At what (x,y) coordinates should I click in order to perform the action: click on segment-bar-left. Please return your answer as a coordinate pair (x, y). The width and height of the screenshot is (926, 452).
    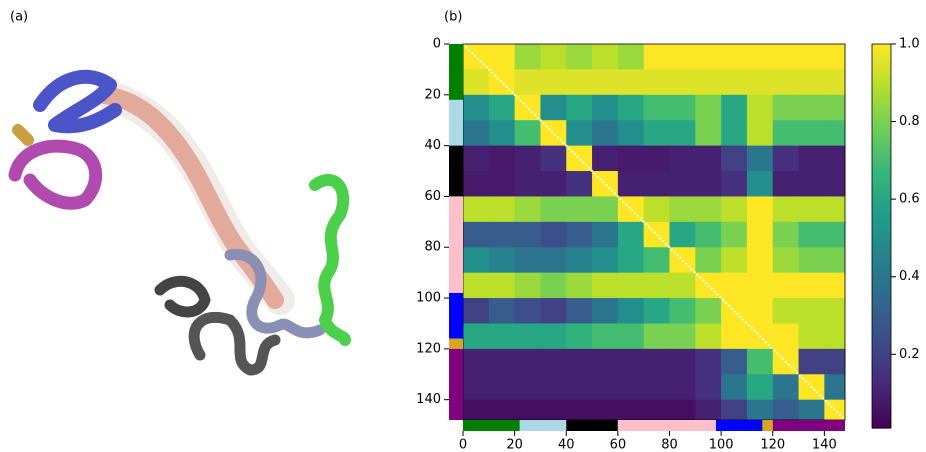
    Looking at the image, I should click on (456, 343).